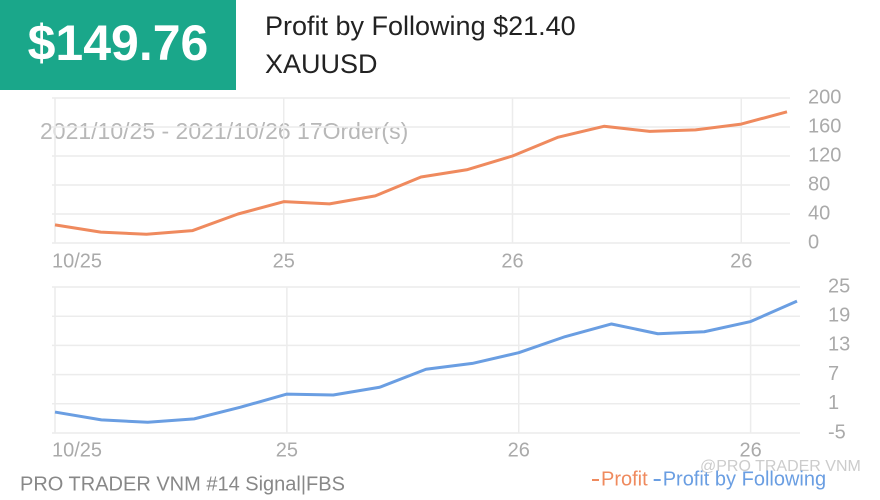  I want to click on footer: PRO TRADER VNM #14 Signal|FBS, so click(182, 484).